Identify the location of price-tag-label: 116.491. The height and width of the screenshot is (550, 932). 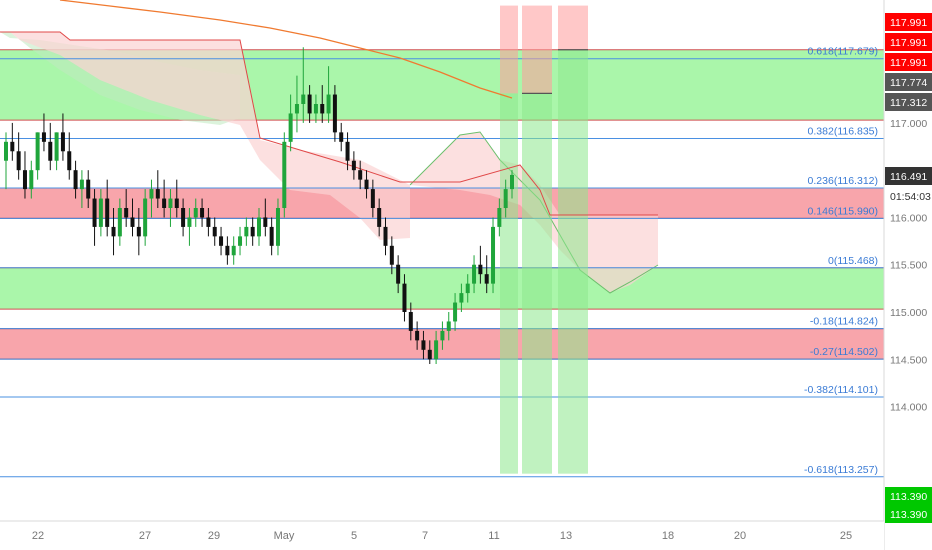
(908, 177).